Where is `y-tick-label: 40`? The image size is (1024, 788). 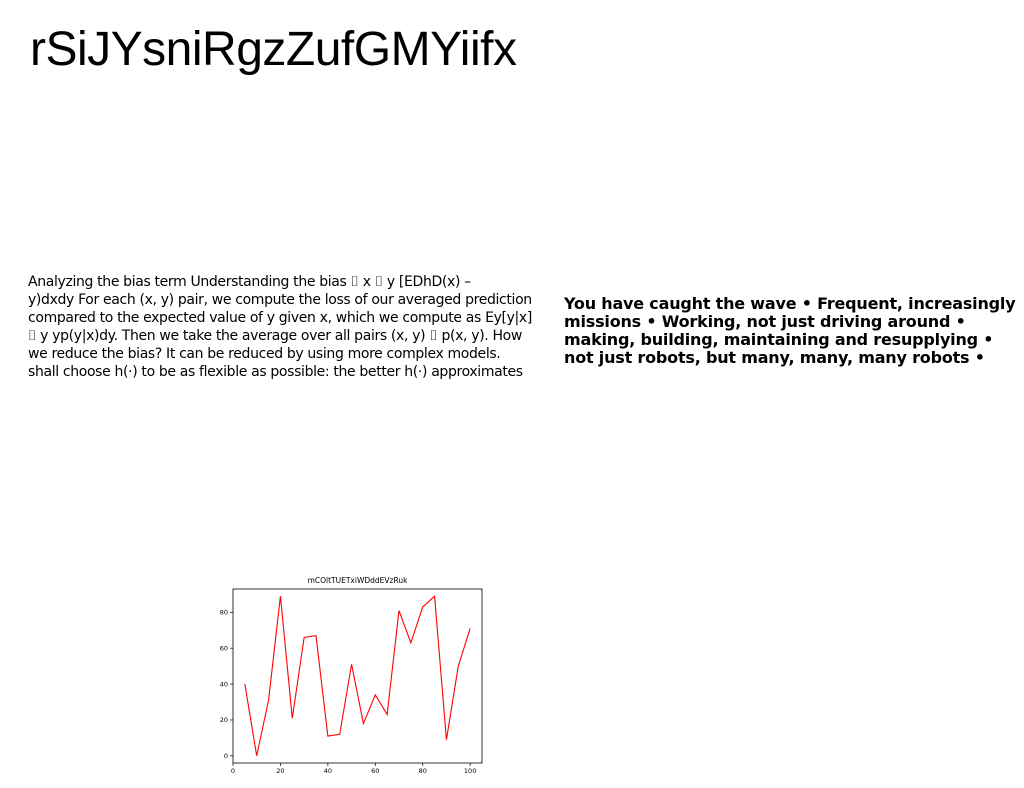 y-tick-label: 40 is located at coordinates (224, 684).